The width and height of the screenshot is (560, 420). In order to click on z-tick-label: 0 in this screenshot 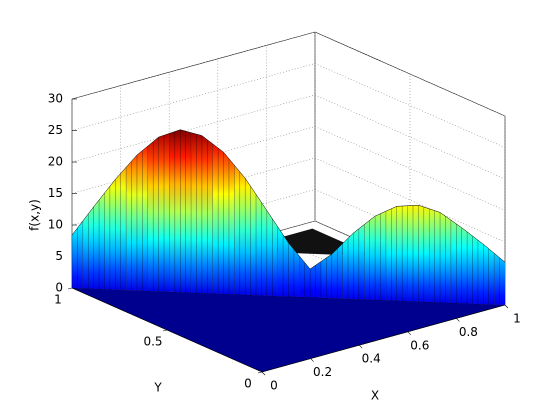, I will do `click(59, 288)`.